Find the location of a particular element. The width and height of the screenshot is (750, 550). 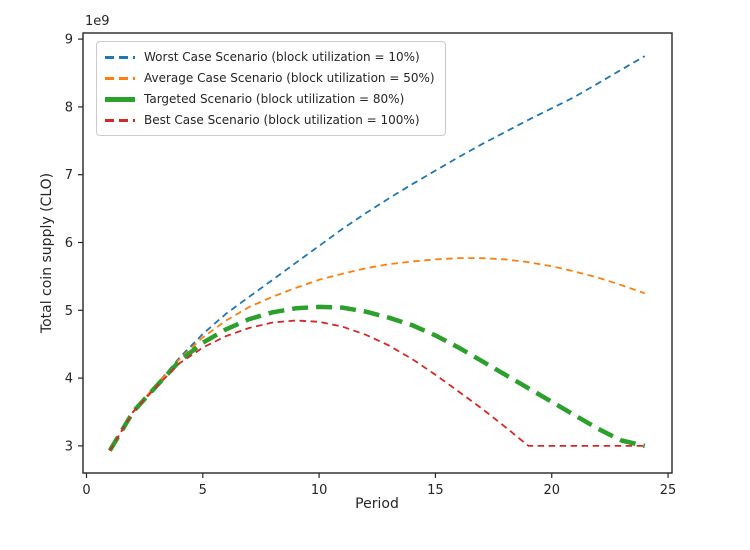

y-axis-offset-label: 1e9 is located at coordinates (97, 21).